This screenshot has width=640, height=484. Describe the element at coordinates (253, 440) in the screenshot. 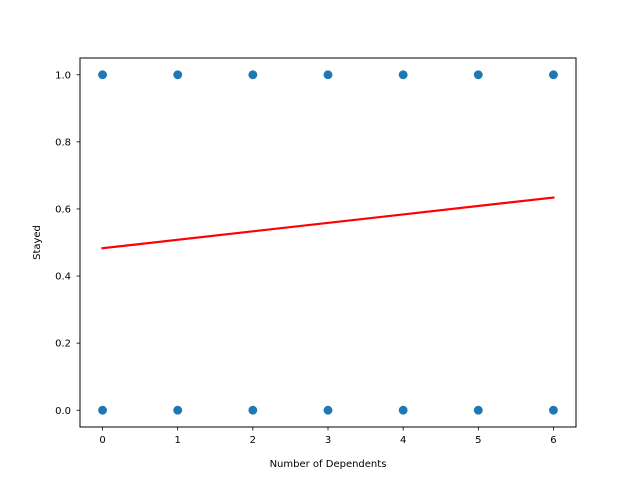

I see `x-tick-label: 2` at that location.